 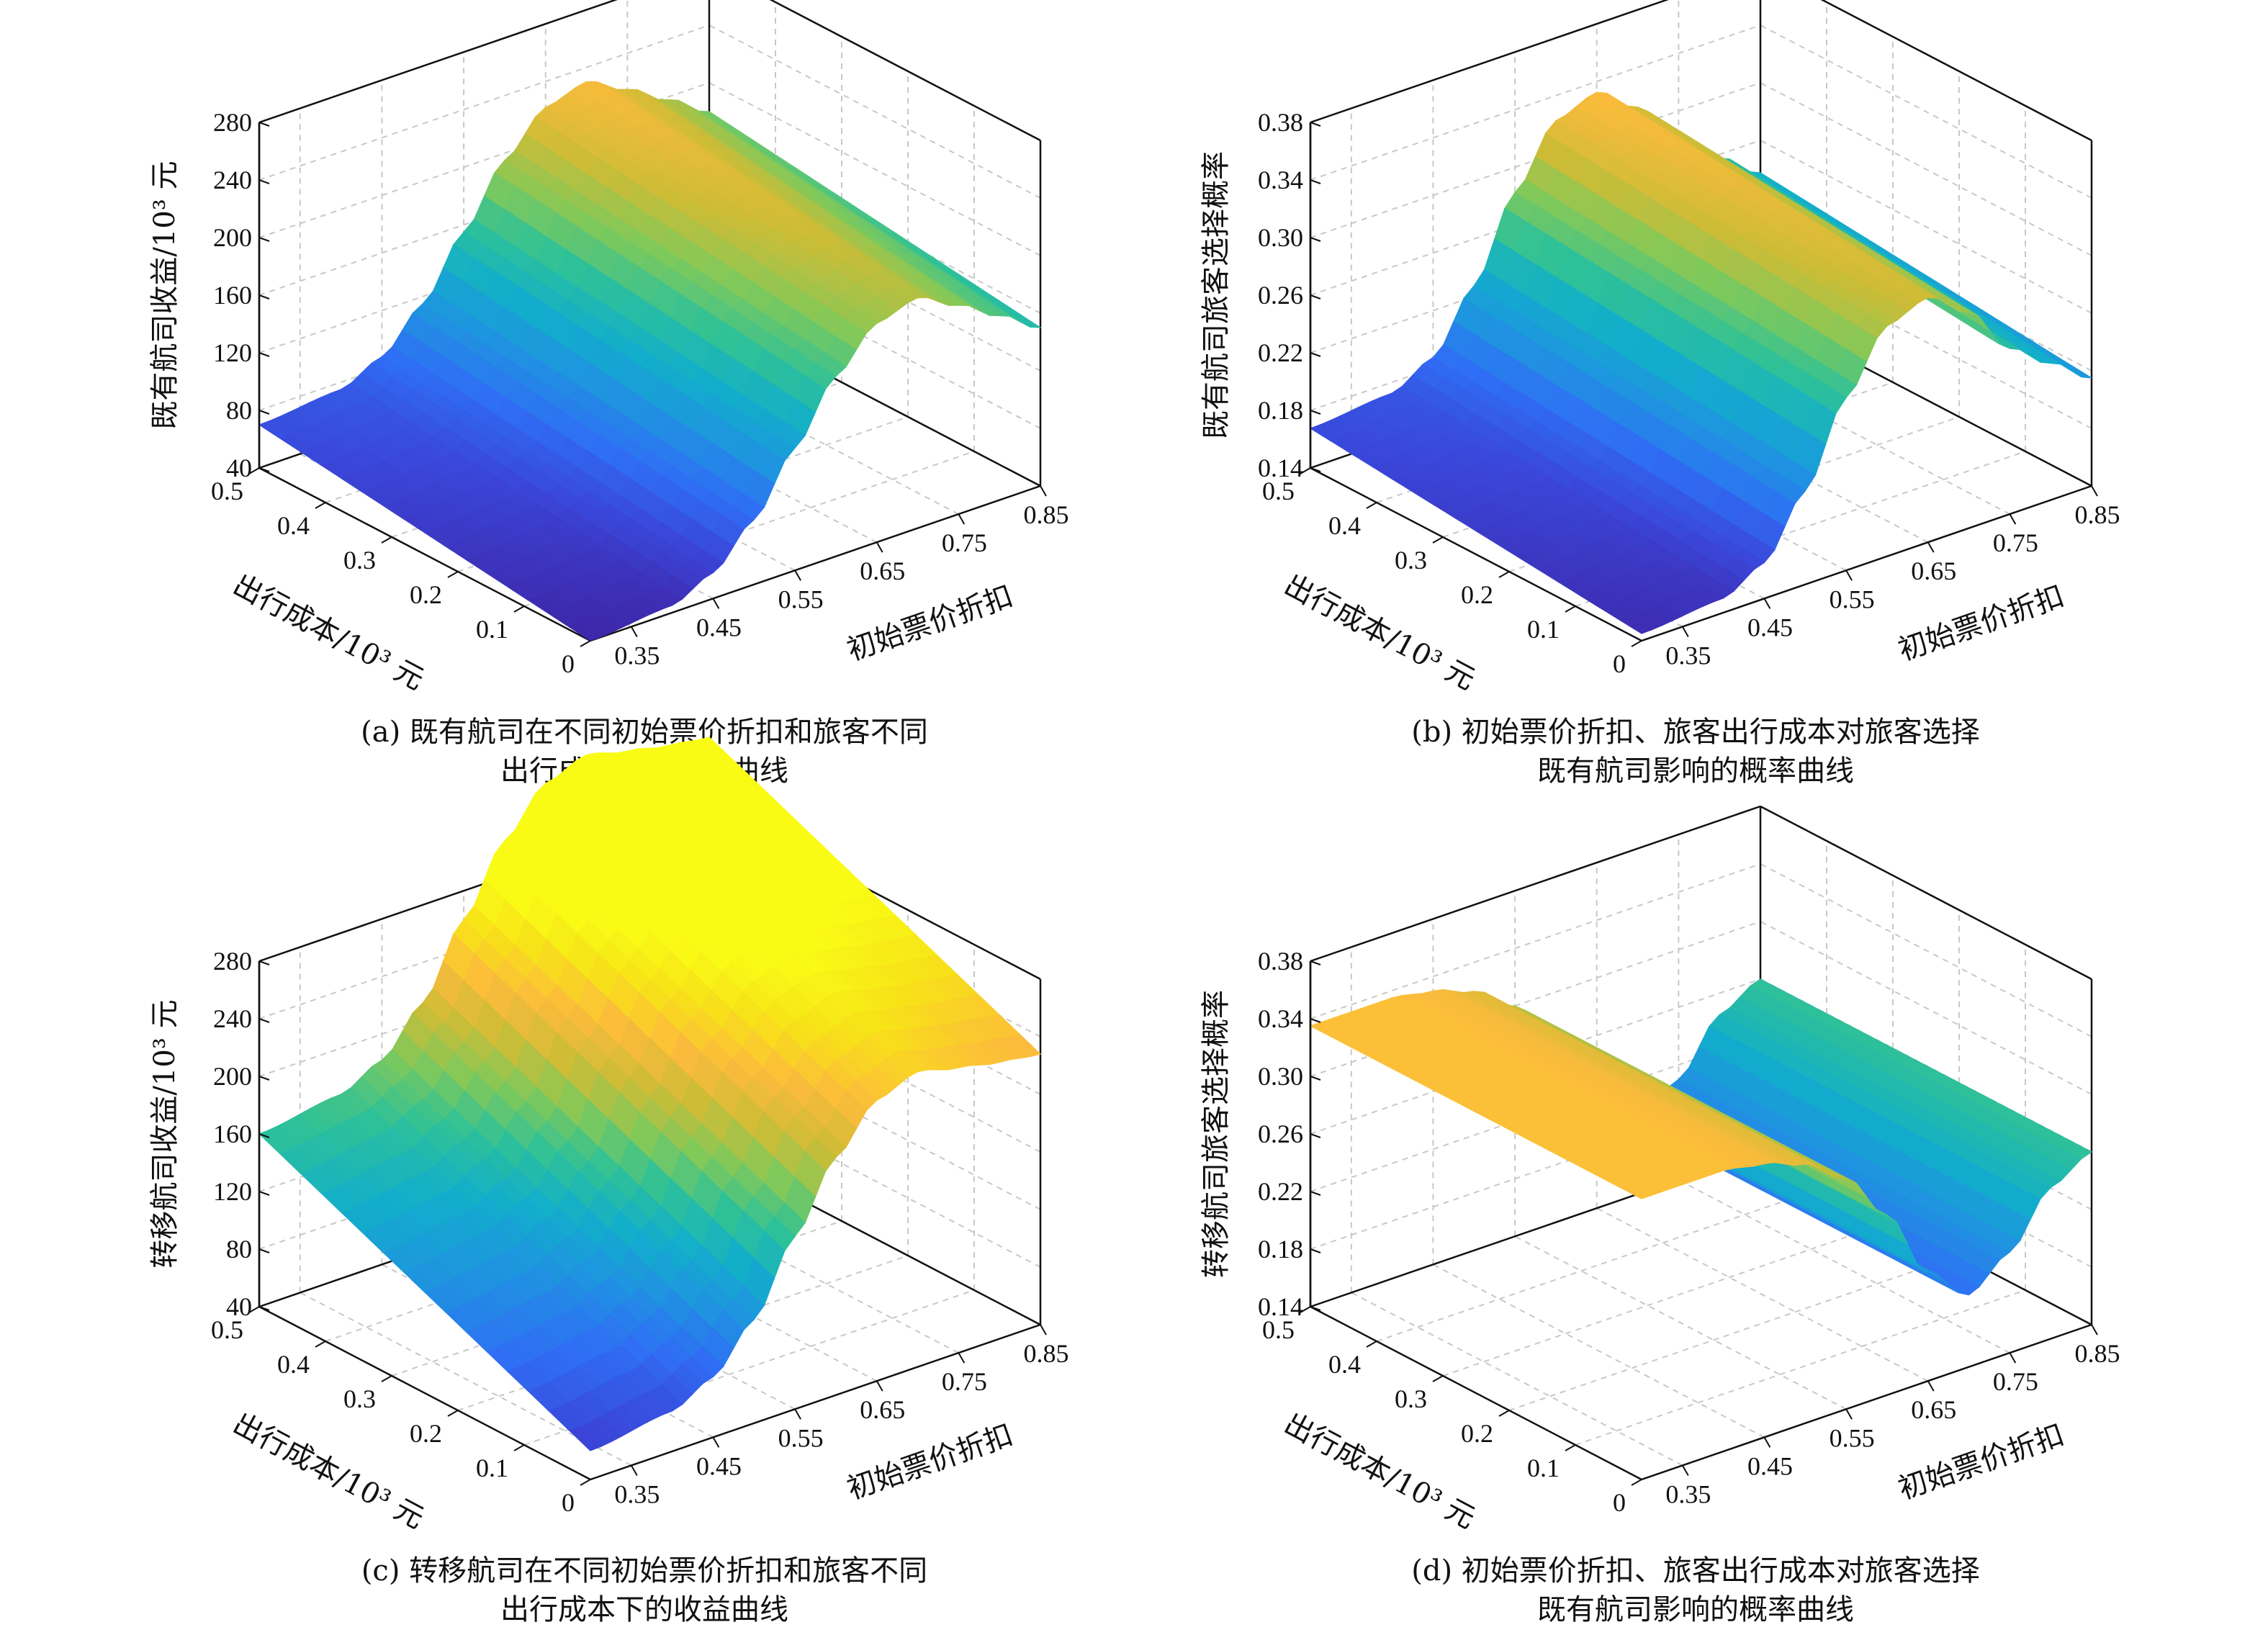 What do you see at coordinates (1216, 1134) in the screenshot?
I see `z-axis-label: 转移航司旅客选择概率` at bounding box center [1216, 1134].